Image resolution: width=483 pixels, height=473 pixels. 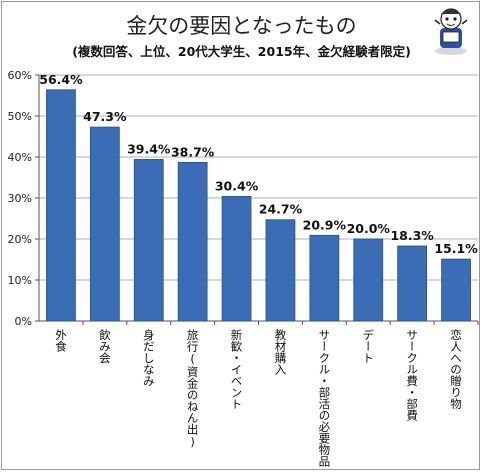 I want to click on y-tick-label: 30%, so click(x=20, y=198).